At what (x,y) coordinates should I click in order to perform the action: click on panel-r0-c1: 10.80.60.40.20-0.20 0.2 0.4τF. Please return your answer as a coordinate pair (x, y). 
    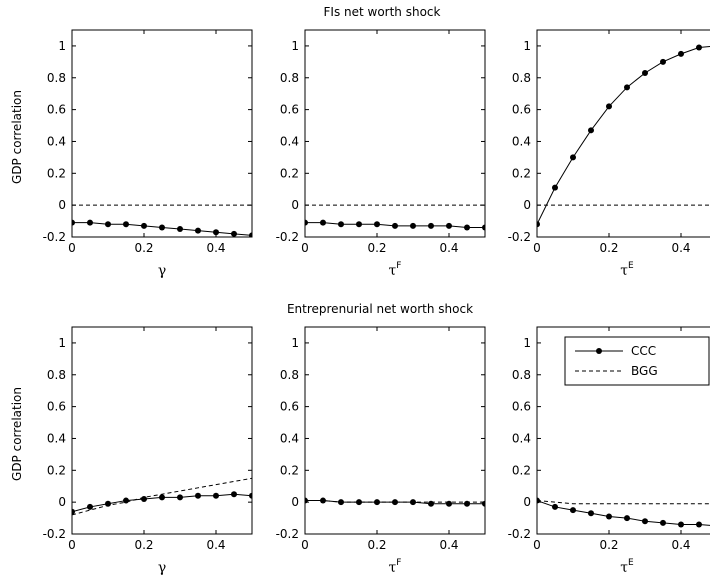
    Looking at the image, I should click on (381, 154).